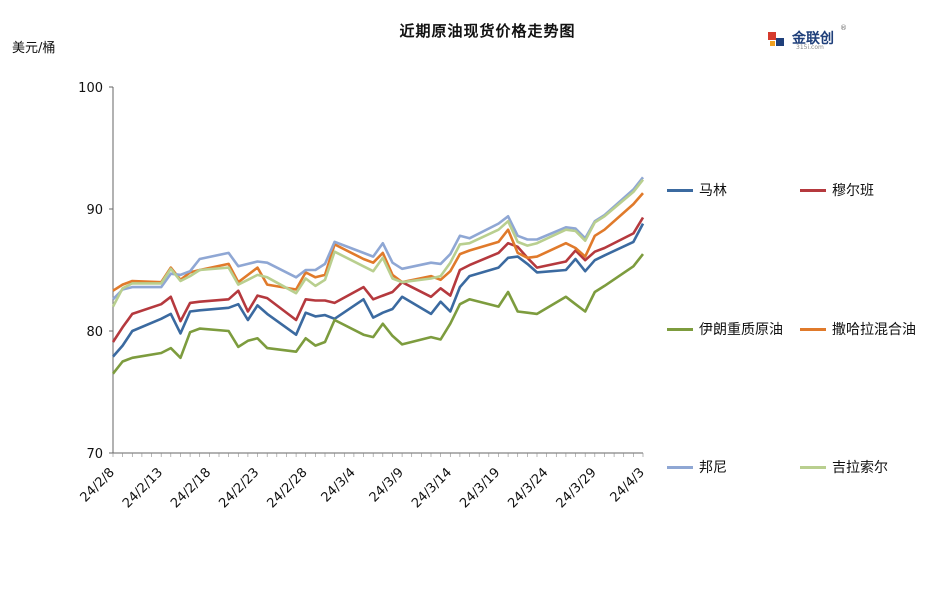 Image resolution: width=937 pixels, height=601 pixels. What do you see at coordinates (713, 191) in the screenshot?
I see `legend-label: 马林` at bounding box center [713, 191].